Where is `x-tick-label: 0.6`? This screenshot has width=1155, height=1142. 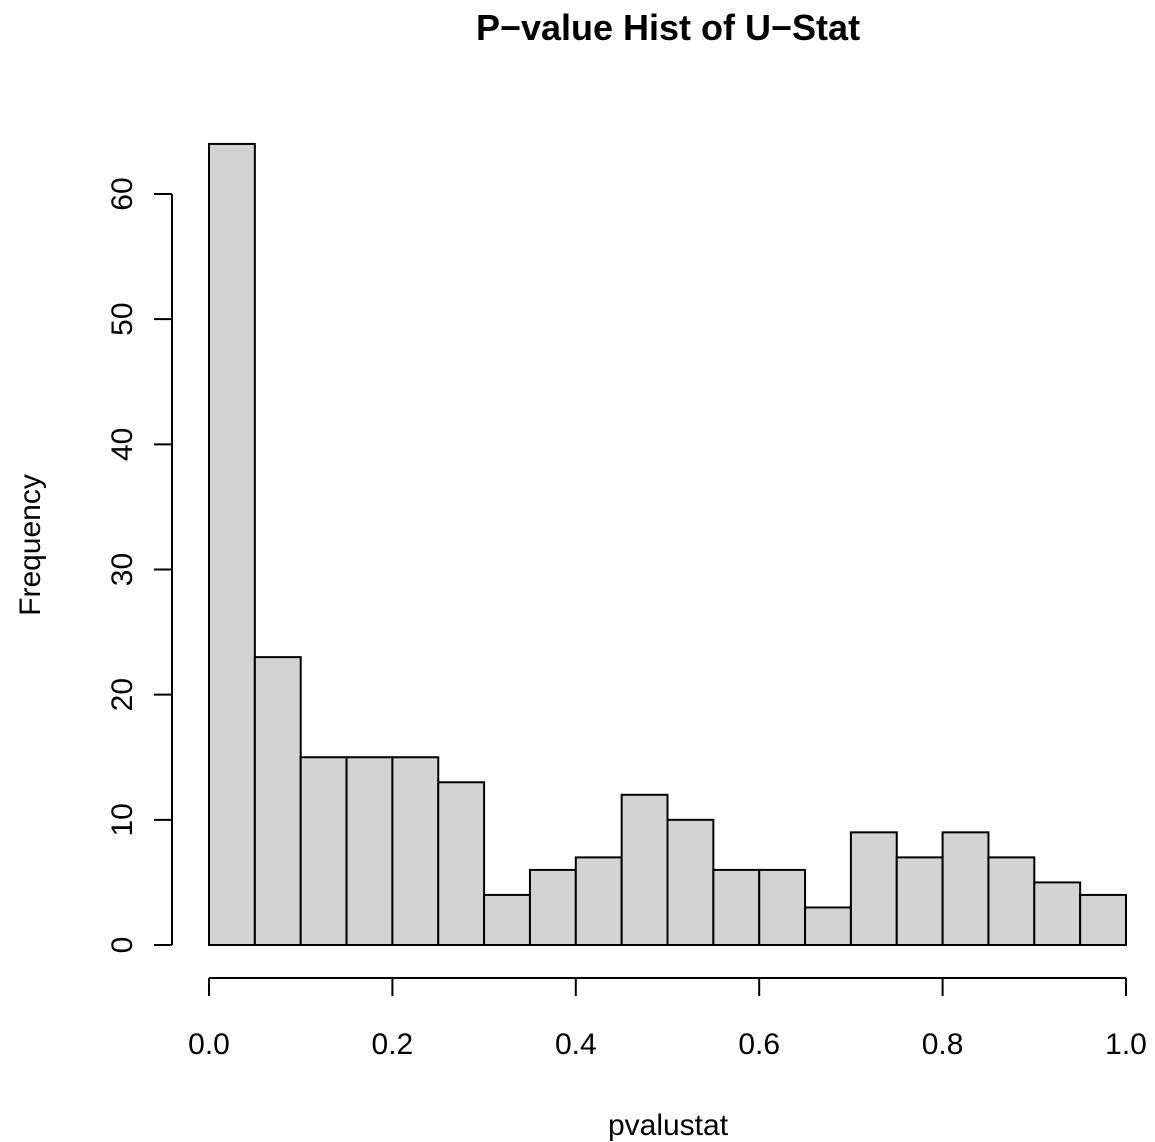 x-tick-label: 0.6 is located at coordinates (759, 1044).